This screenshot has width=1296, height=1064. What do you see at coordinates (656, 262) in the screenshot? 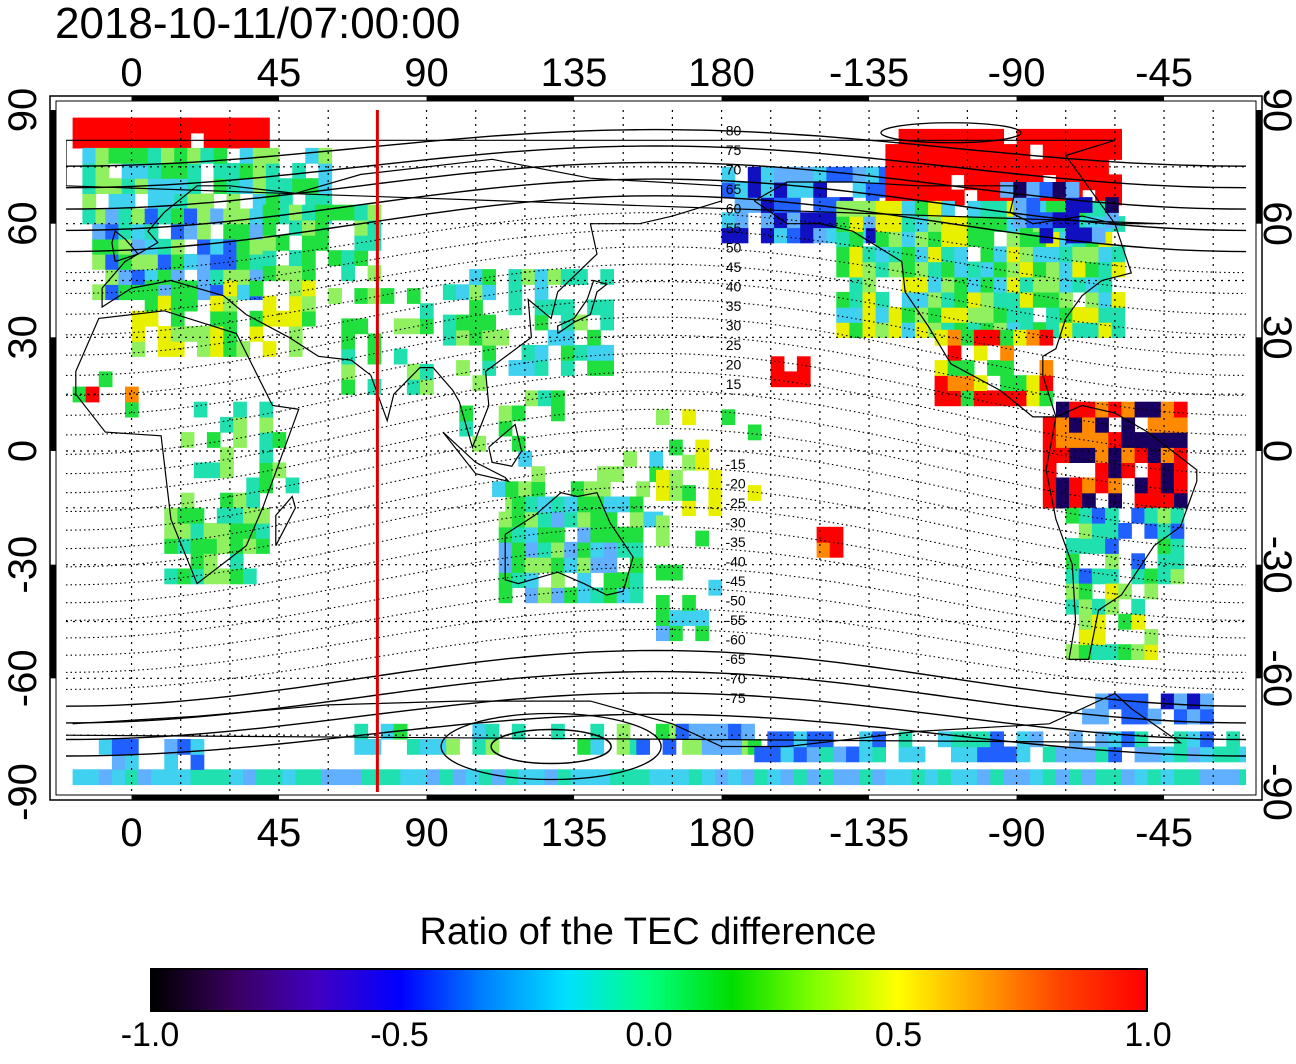
I see `magnetic-contour` at bounding box center [656, 262].